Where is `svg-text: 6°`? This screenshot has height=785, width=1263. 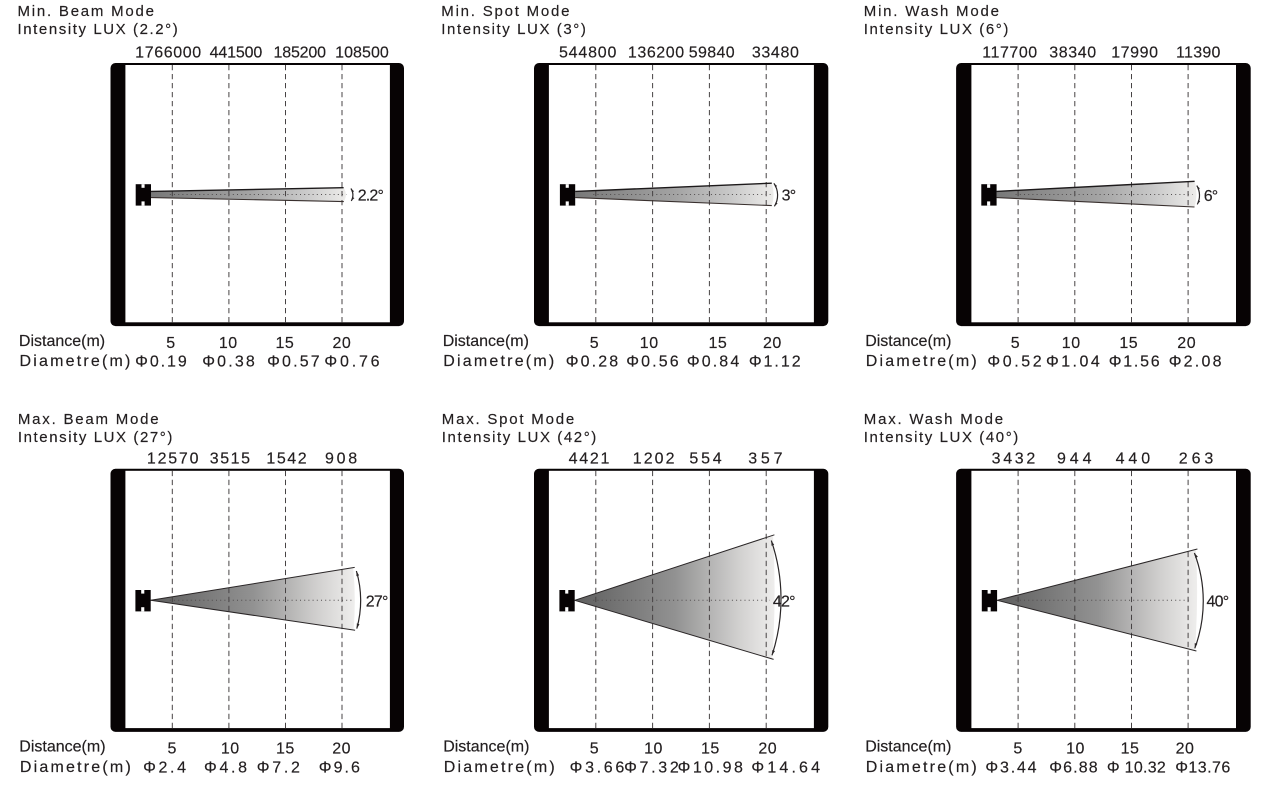
svg-text: 6° is located at coordinates (1211, 196).